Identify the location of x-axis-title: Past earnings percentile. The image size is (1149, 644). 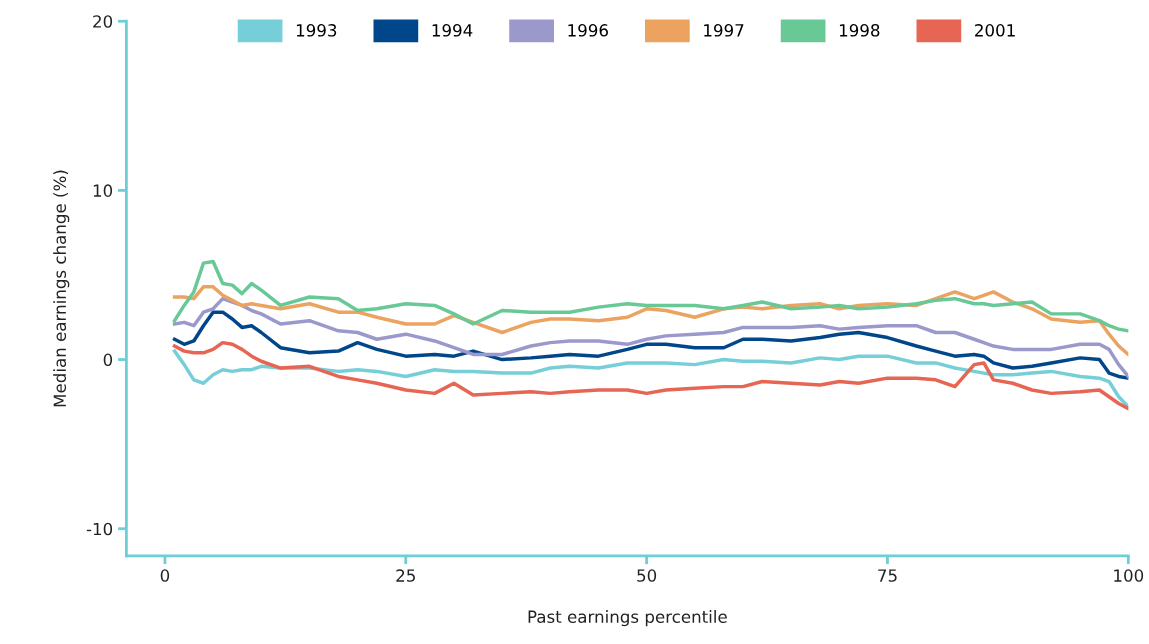
(627, 618).